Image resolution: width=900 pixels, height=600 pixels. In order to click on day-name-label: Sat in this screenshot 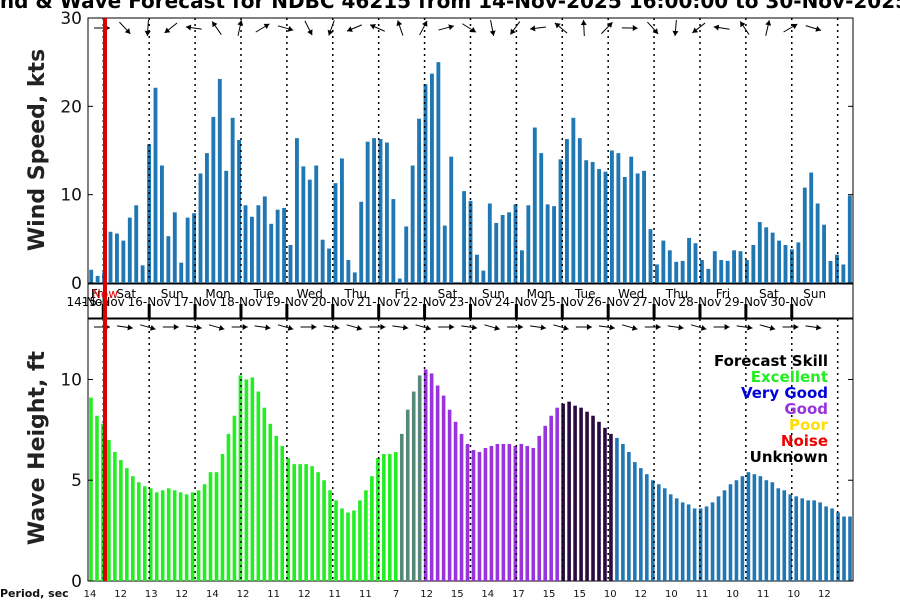, I will do `click(769, 294)`.